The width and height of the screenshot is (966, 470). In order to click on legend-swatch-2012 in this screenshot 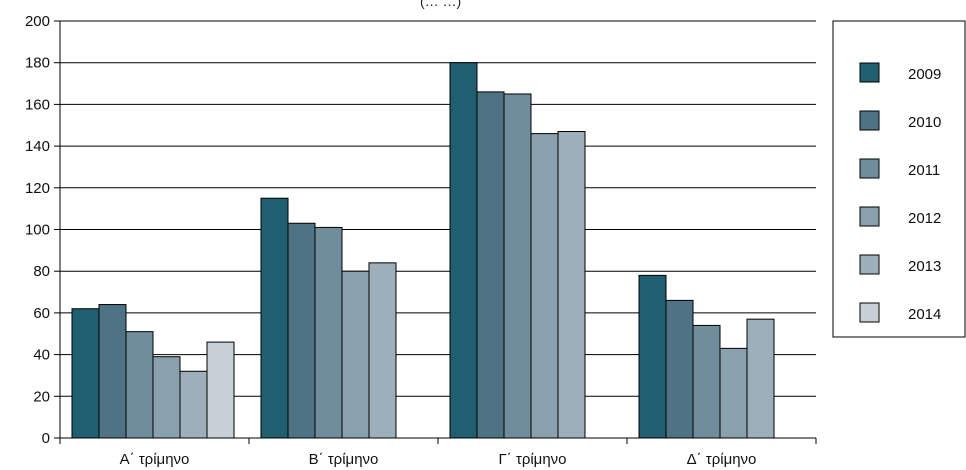, I will do `click(869, 216)`.